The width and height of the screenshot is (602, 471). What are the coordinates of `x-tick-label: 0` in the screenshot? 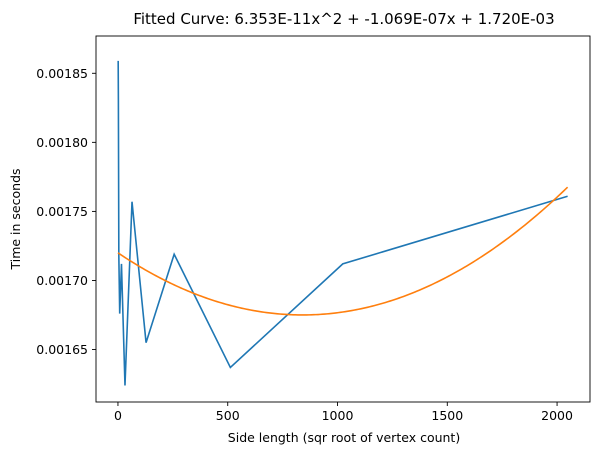 It's located at (118, 415).